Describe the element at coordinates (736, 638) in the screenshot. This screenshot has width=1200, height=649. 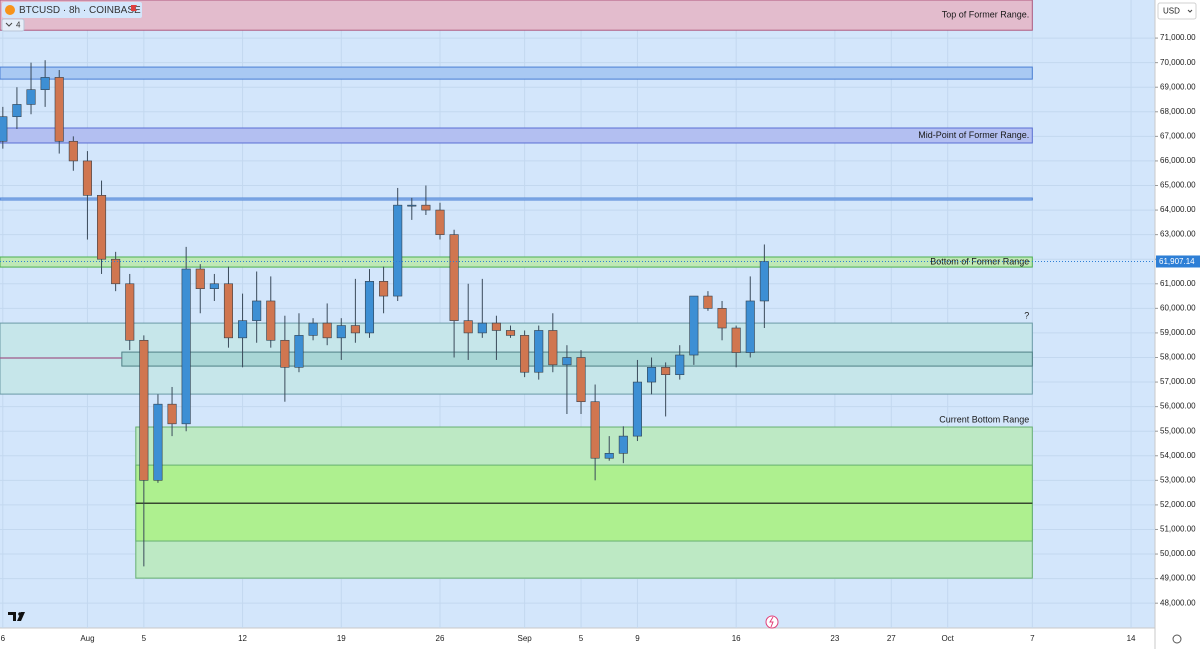
I see `x-tick-label: 16` at that location.